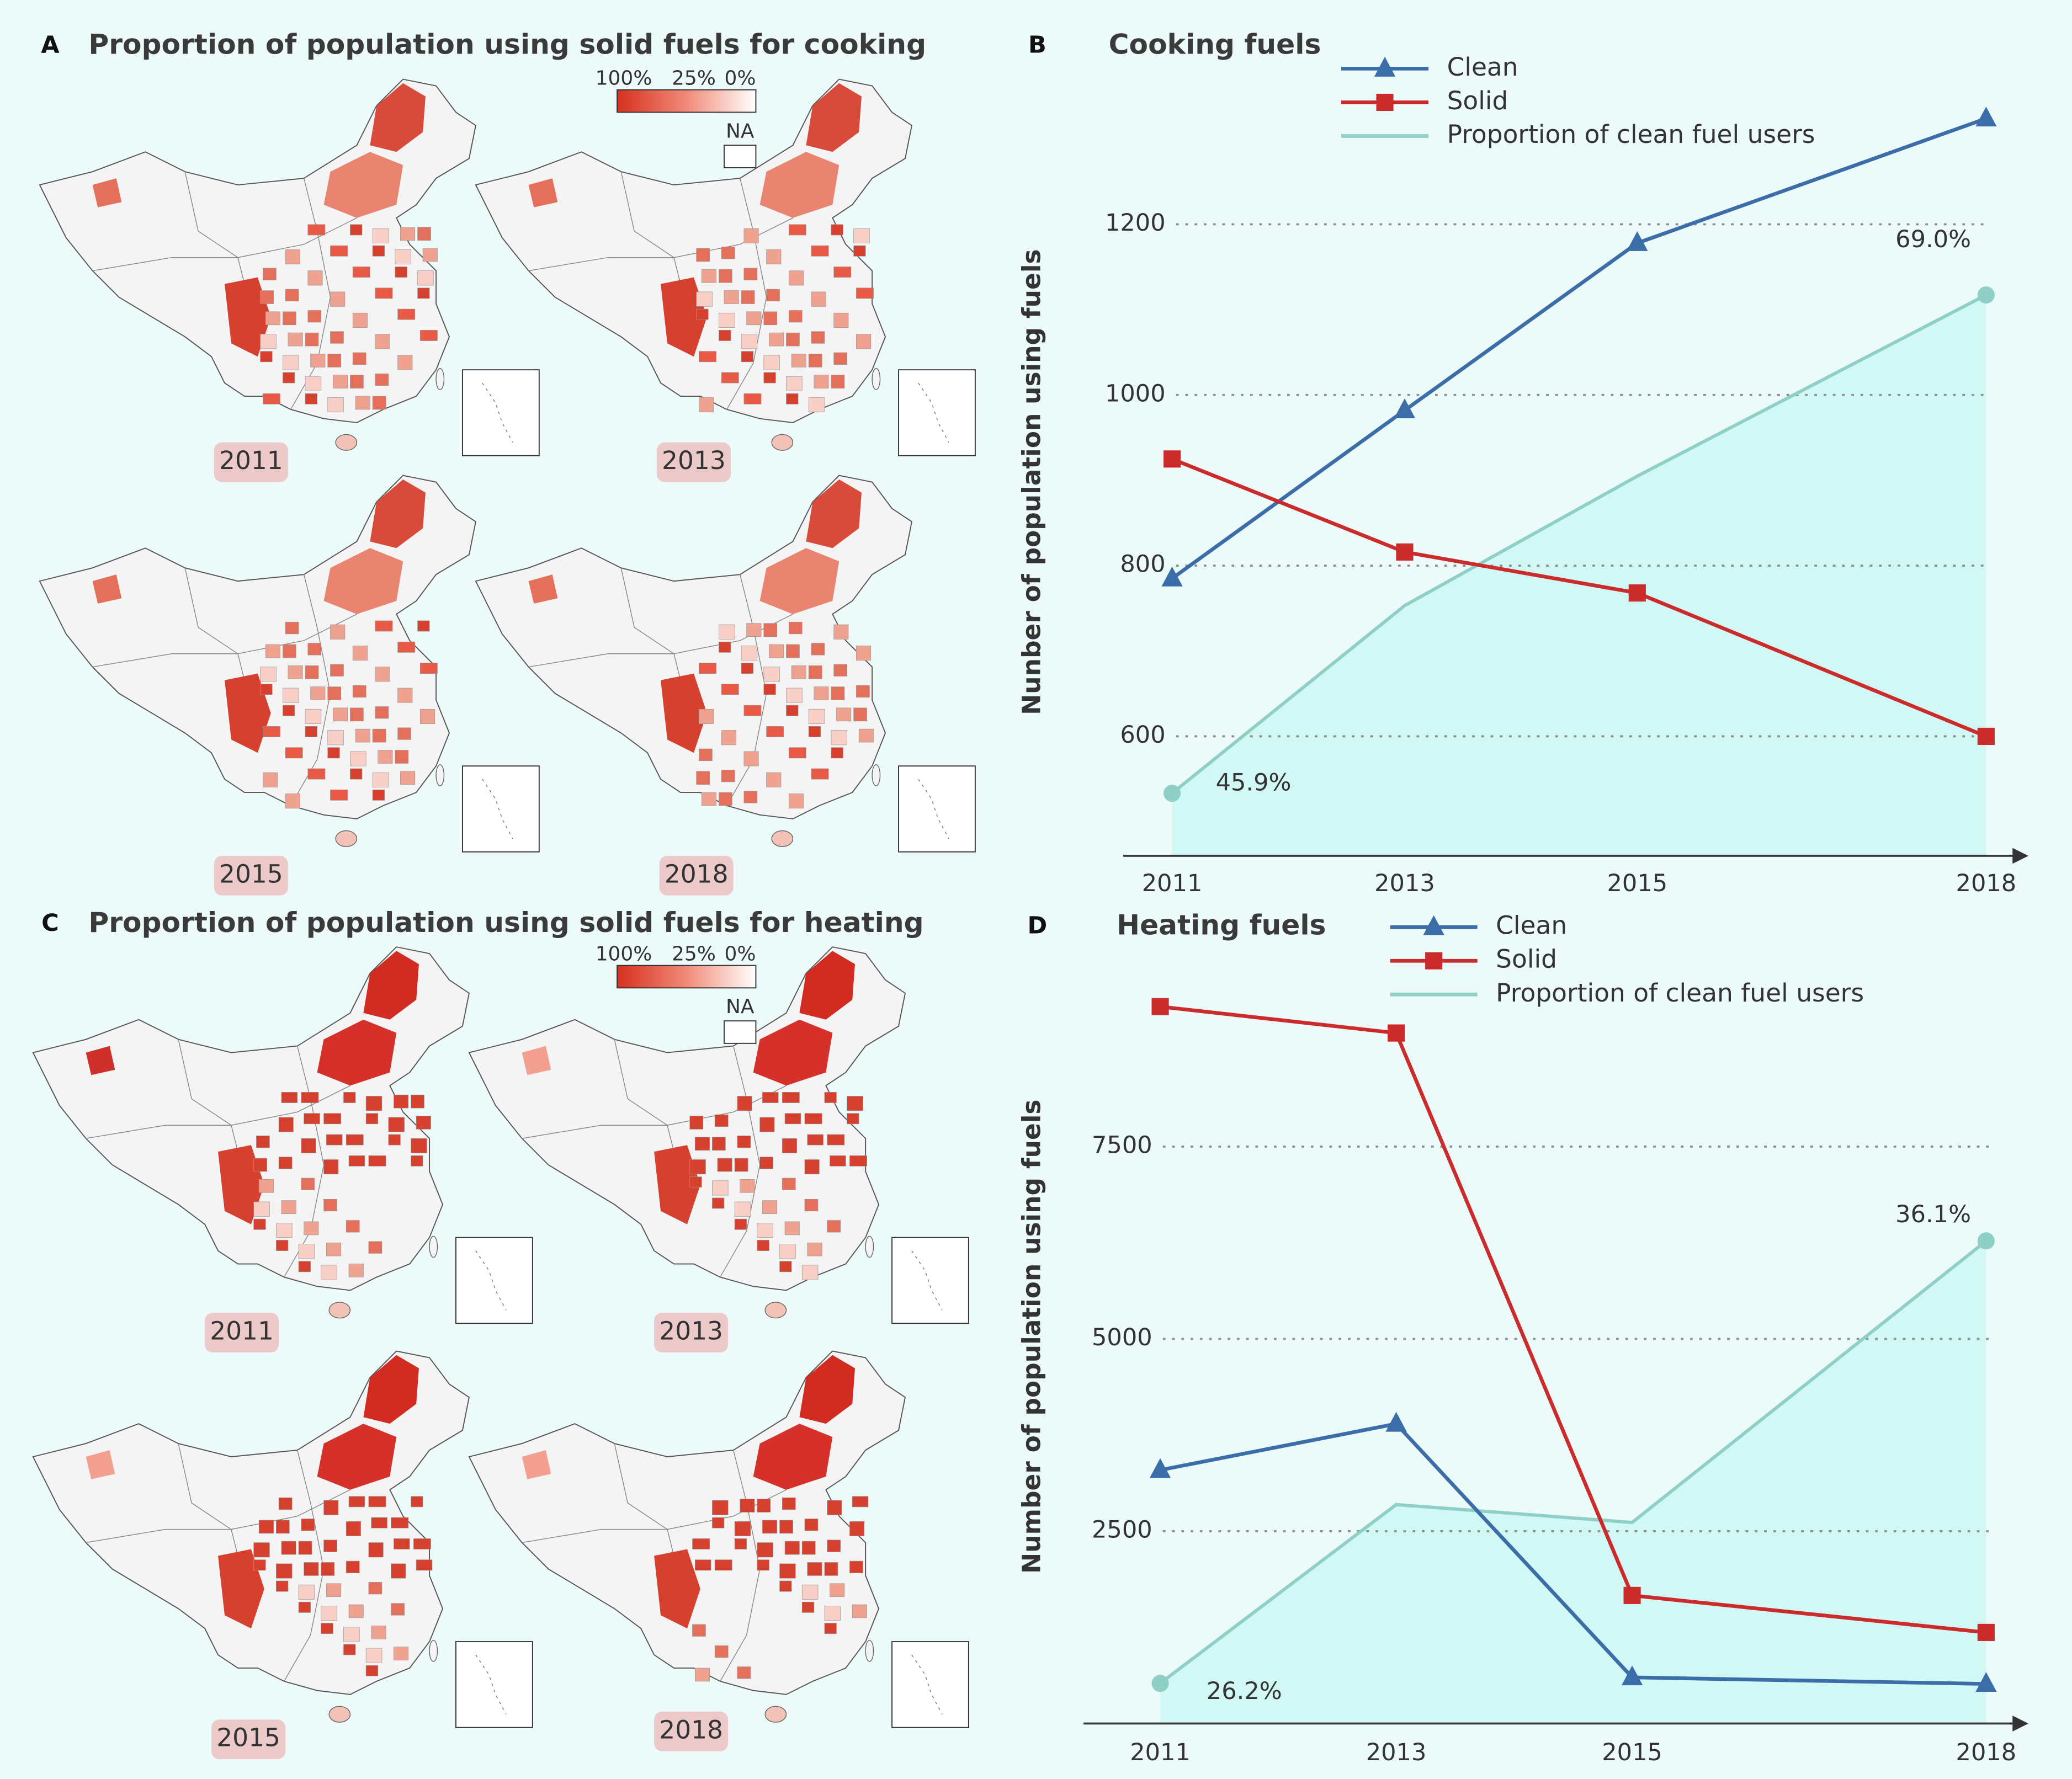 This screenshot has height=1779, width=2072. What do you see at coordinates (927, 1685) in the screenshot?
I see `inset-islands` at bounding box center [927, 1685].